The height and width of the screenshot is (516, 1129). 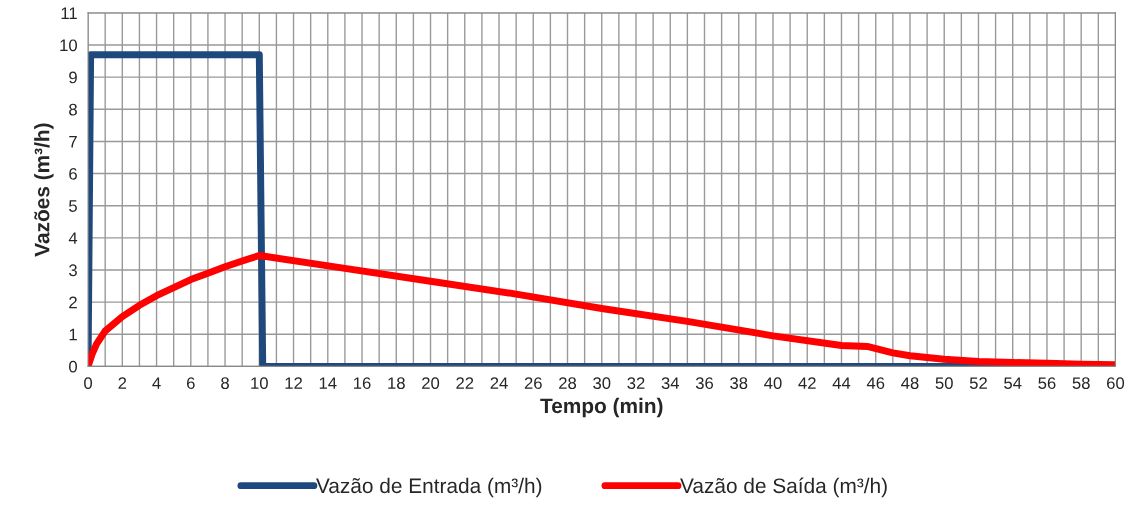 What do you see at coordinates (362, 383) in the screenshot?
I see `x-tick-label: 16` at bounding box center [362, 383].